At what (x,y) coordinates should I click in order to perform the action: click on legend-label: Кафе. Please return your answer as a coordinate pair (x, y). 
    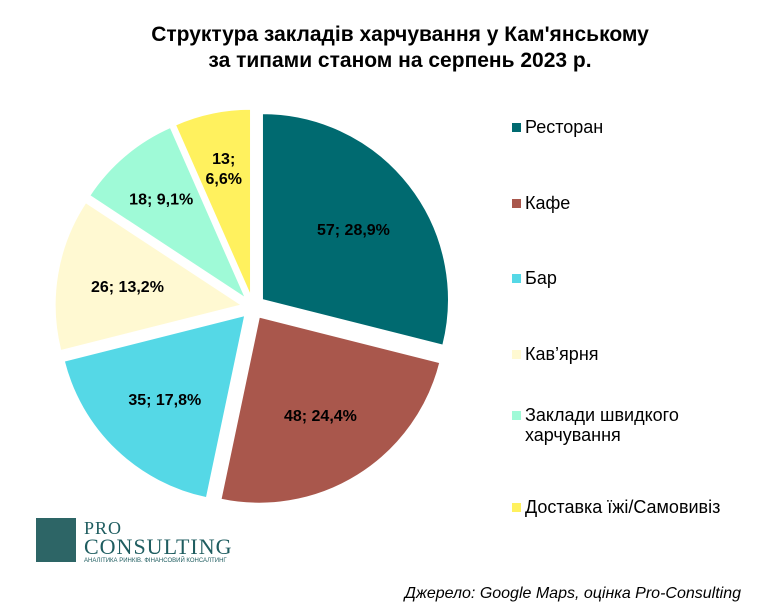
    Looking at the image, I should click on (547, 203).